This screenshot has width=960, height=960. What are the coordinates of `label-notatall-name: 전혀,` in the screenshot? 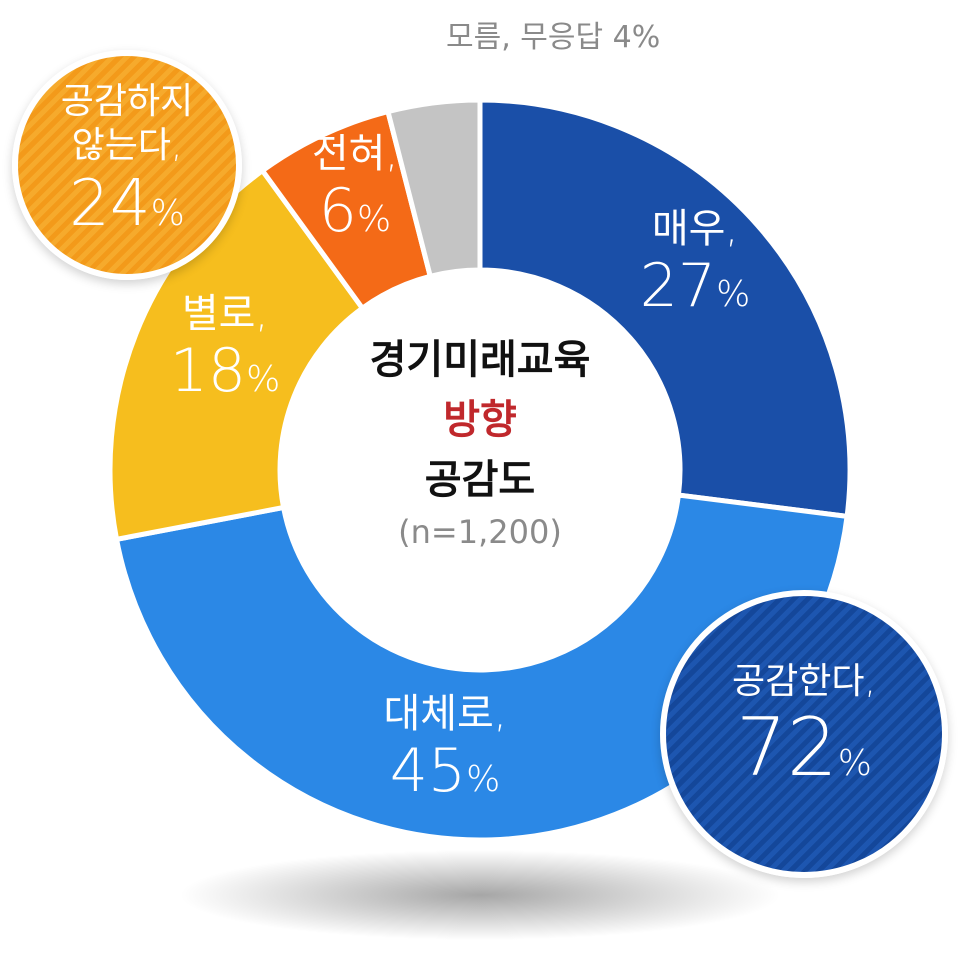 It's located at (355, 154).